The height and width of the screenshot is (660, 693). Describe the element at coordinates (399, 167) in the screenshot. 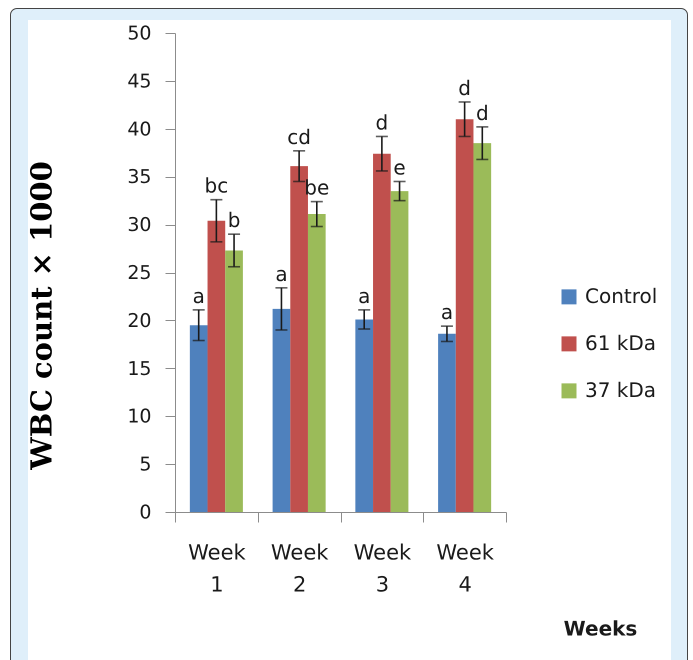

I see `data-label: e` at that location.